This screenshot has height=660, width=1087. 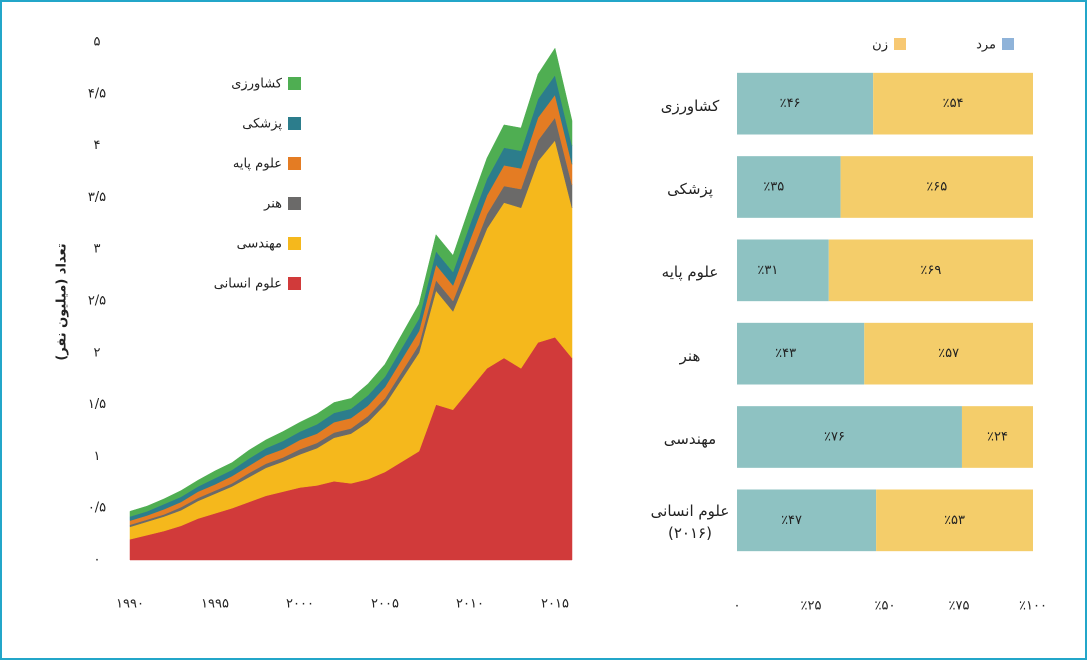 I want to click on category-label: علوم پایه, so click(x=690, y=272).